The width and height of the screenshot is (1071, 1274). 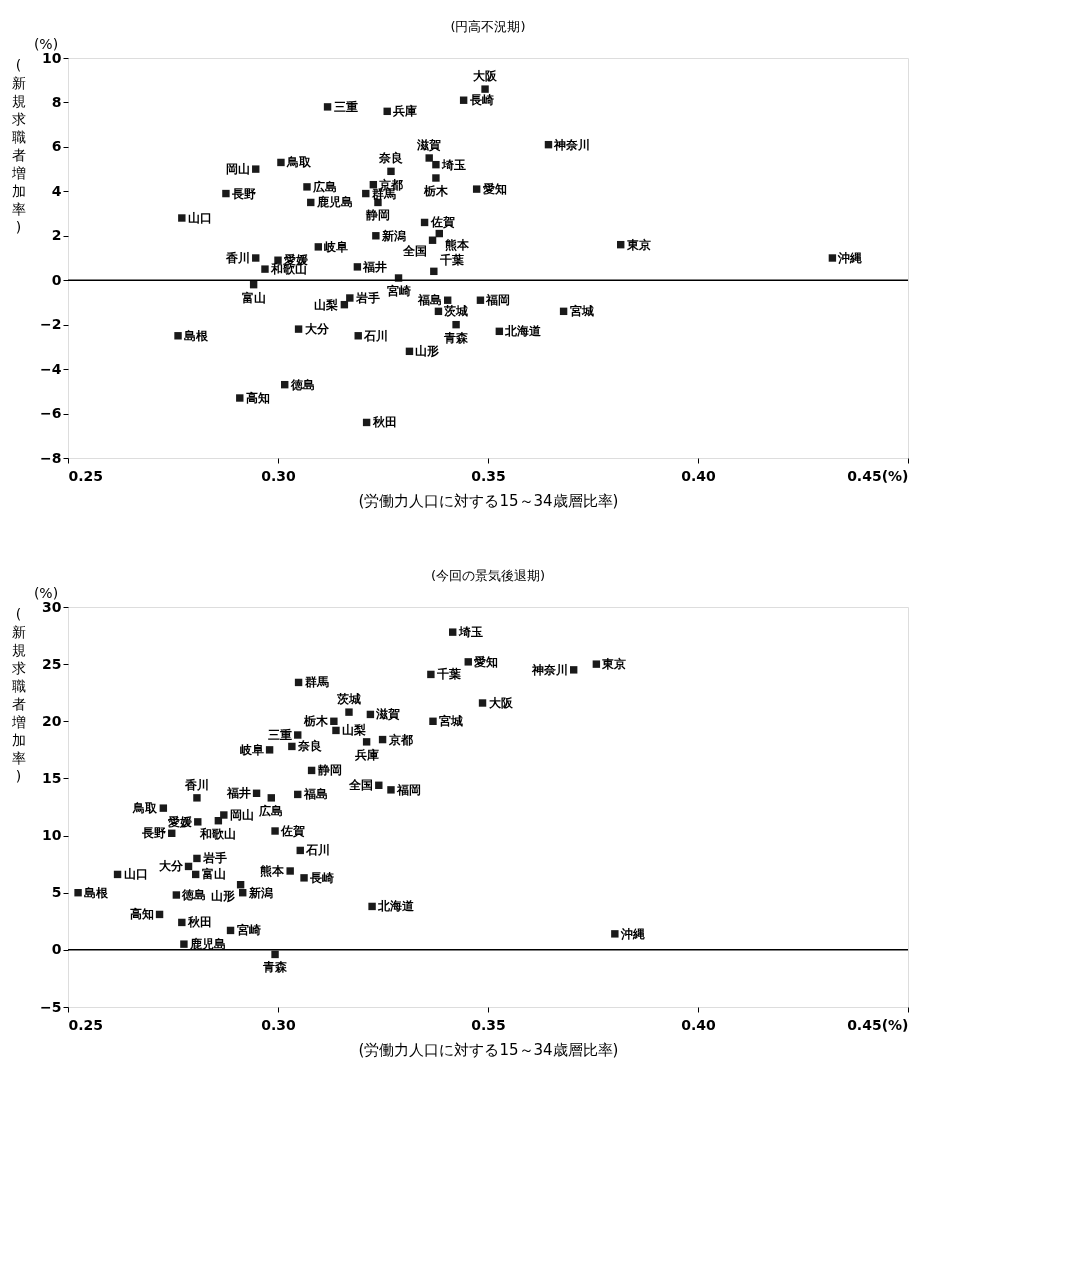 I want to click on y-tick-label: 0, so click(x=56, y=279).